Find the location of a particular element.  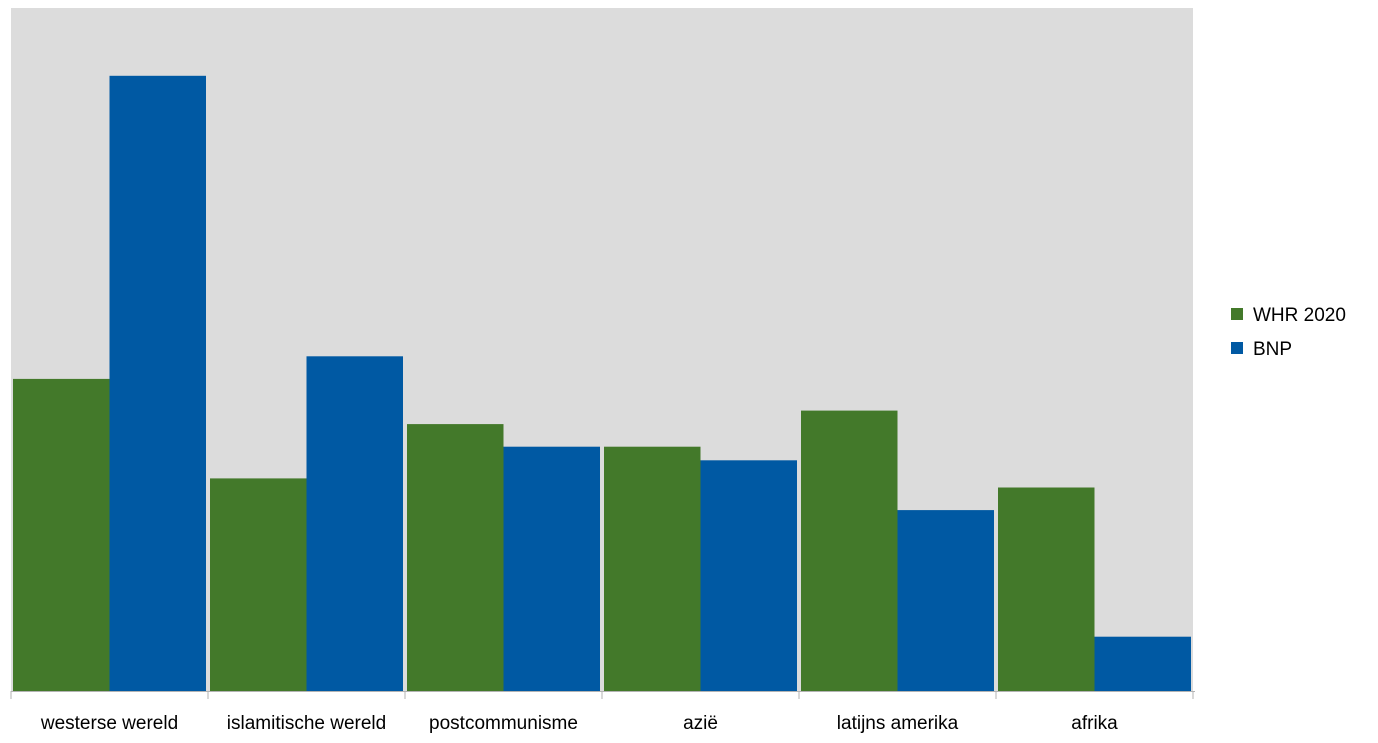

bar-whr-2020-azi is located at coordinates (652, 568).